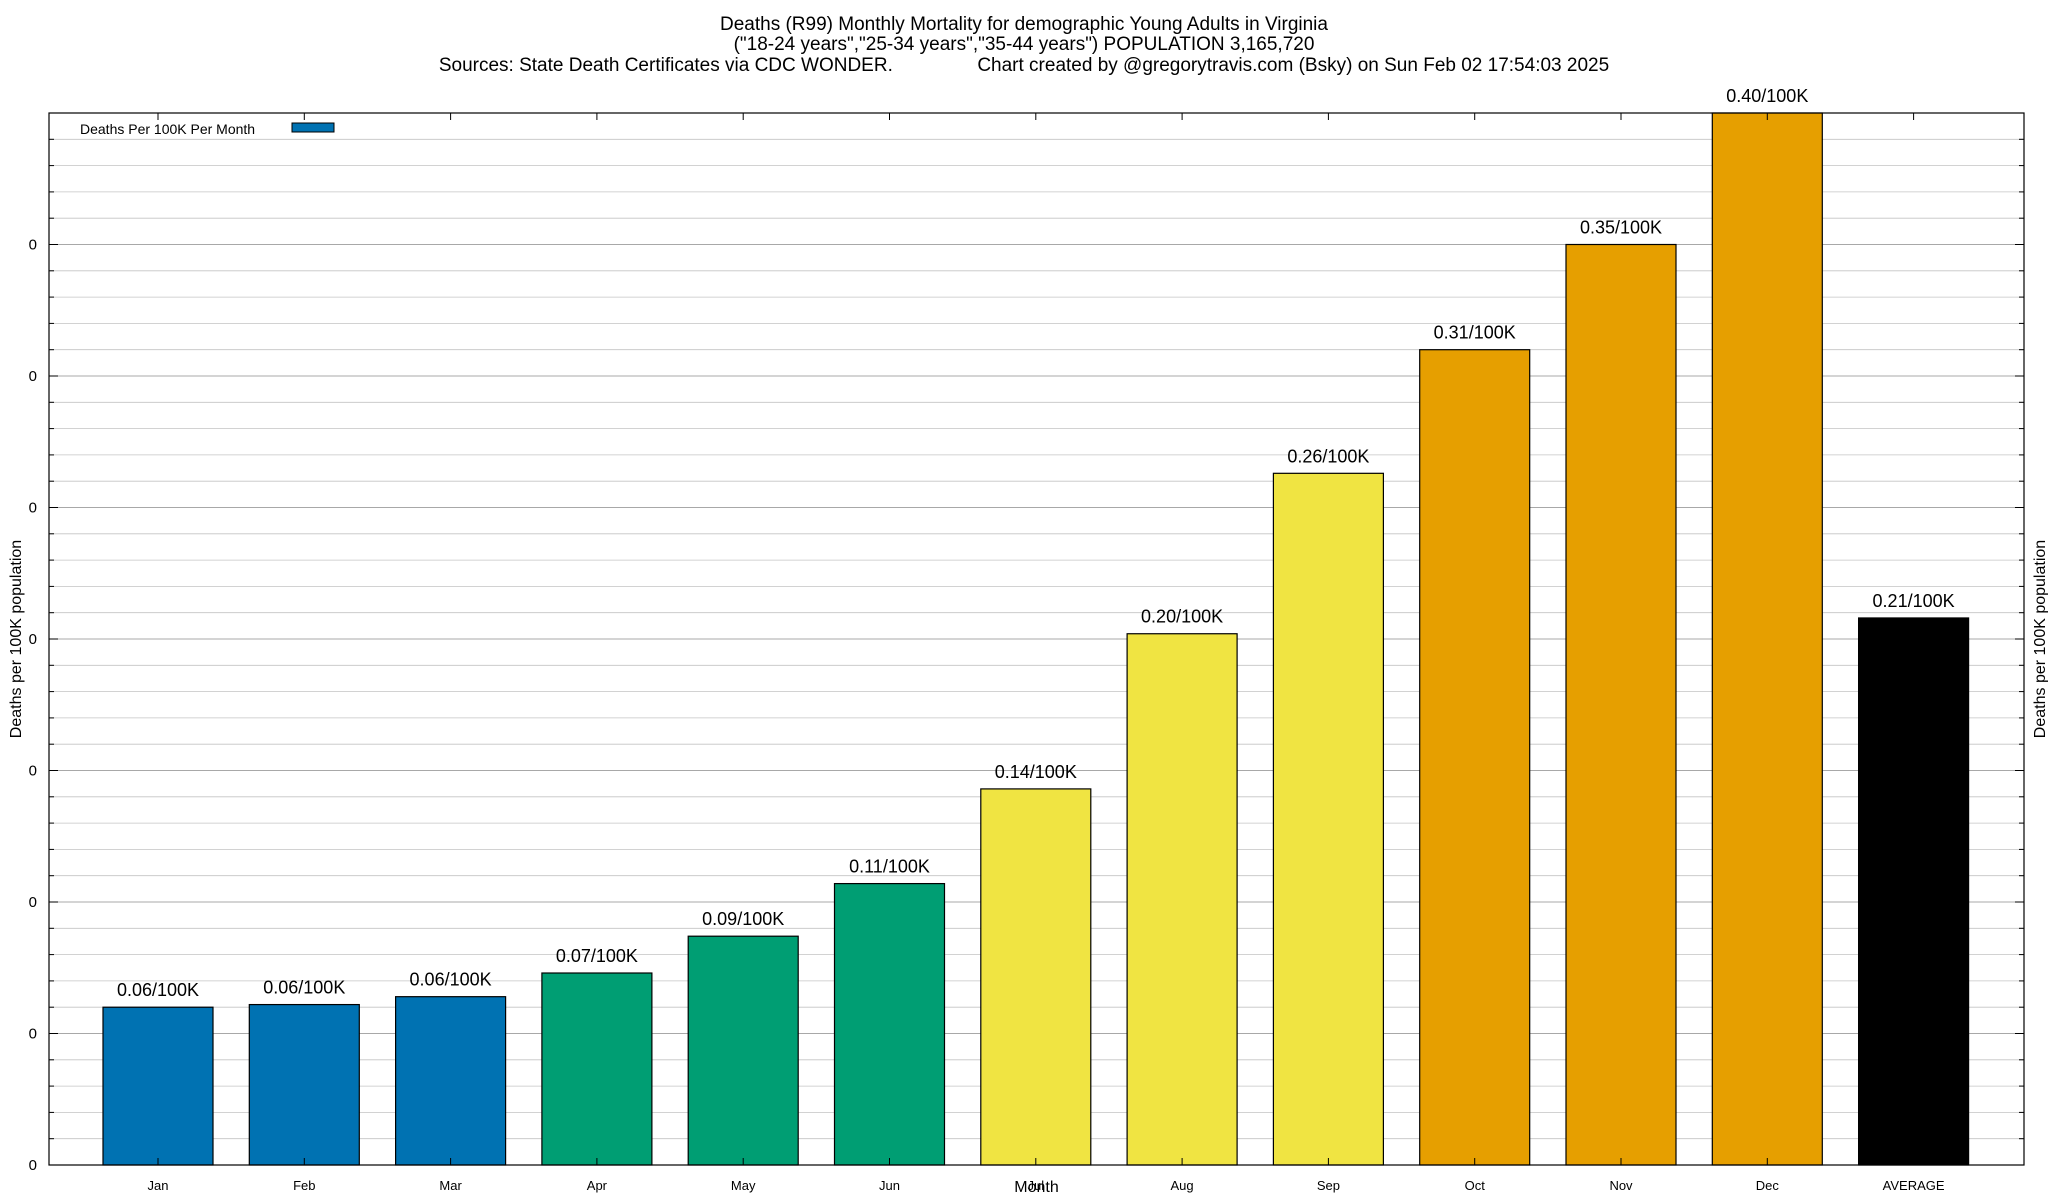 Image resolution: width=2048 pixels, height=1200 pixels. Describe the element at coordinates (451, 980) in the screenshot. I see `data-label-mar: 0.06/100K` at that location.